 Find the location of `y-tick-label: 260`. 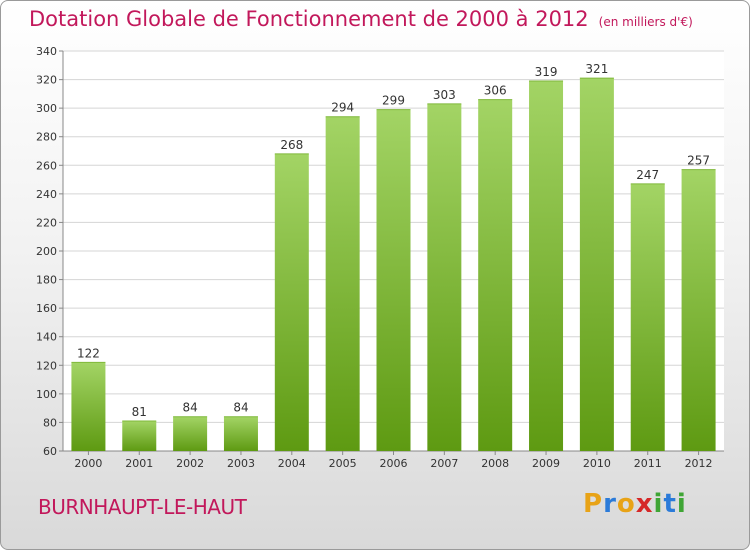

y-tick-label: 260 is located at coordinates (46, 165).